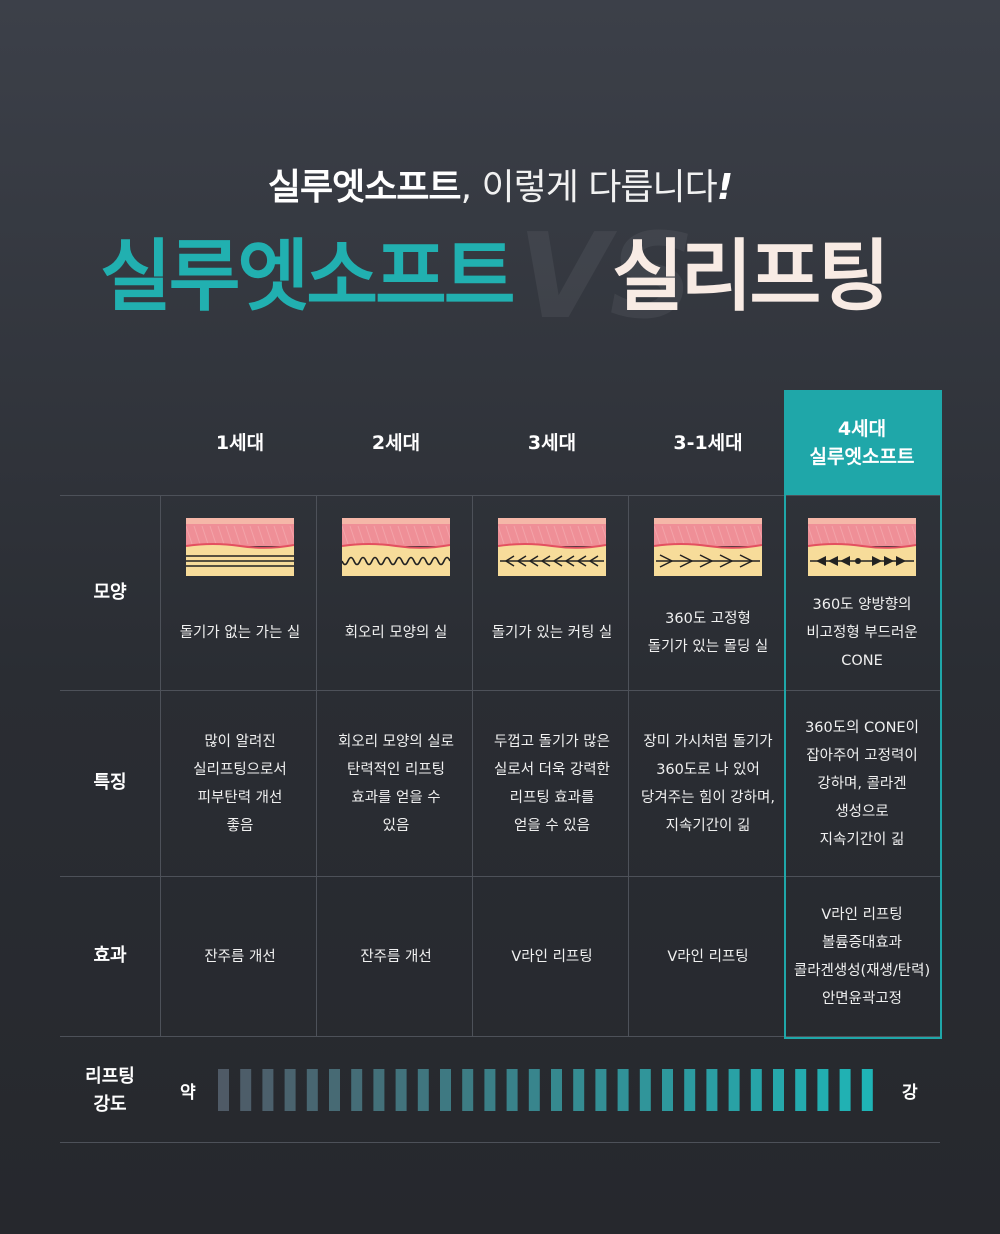 The height and width of the screenshot is (1234, 1000). Describe the element at coordinates (862, 456) in the screenshot. I see `column-subtitle: 실루엣소프트` at that location.